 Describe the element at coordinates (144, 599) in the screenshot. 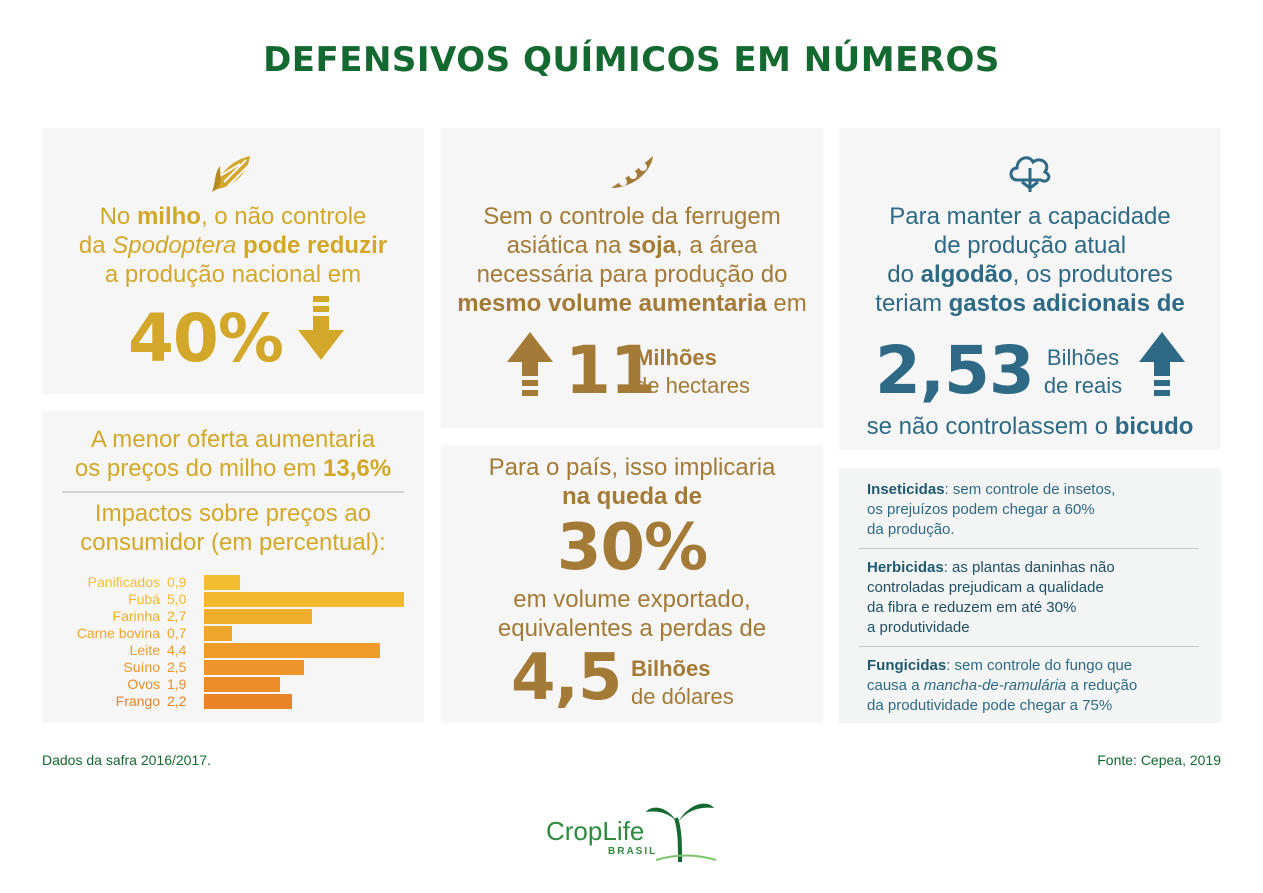

I see `bar-category-label: Fubá` at that location.